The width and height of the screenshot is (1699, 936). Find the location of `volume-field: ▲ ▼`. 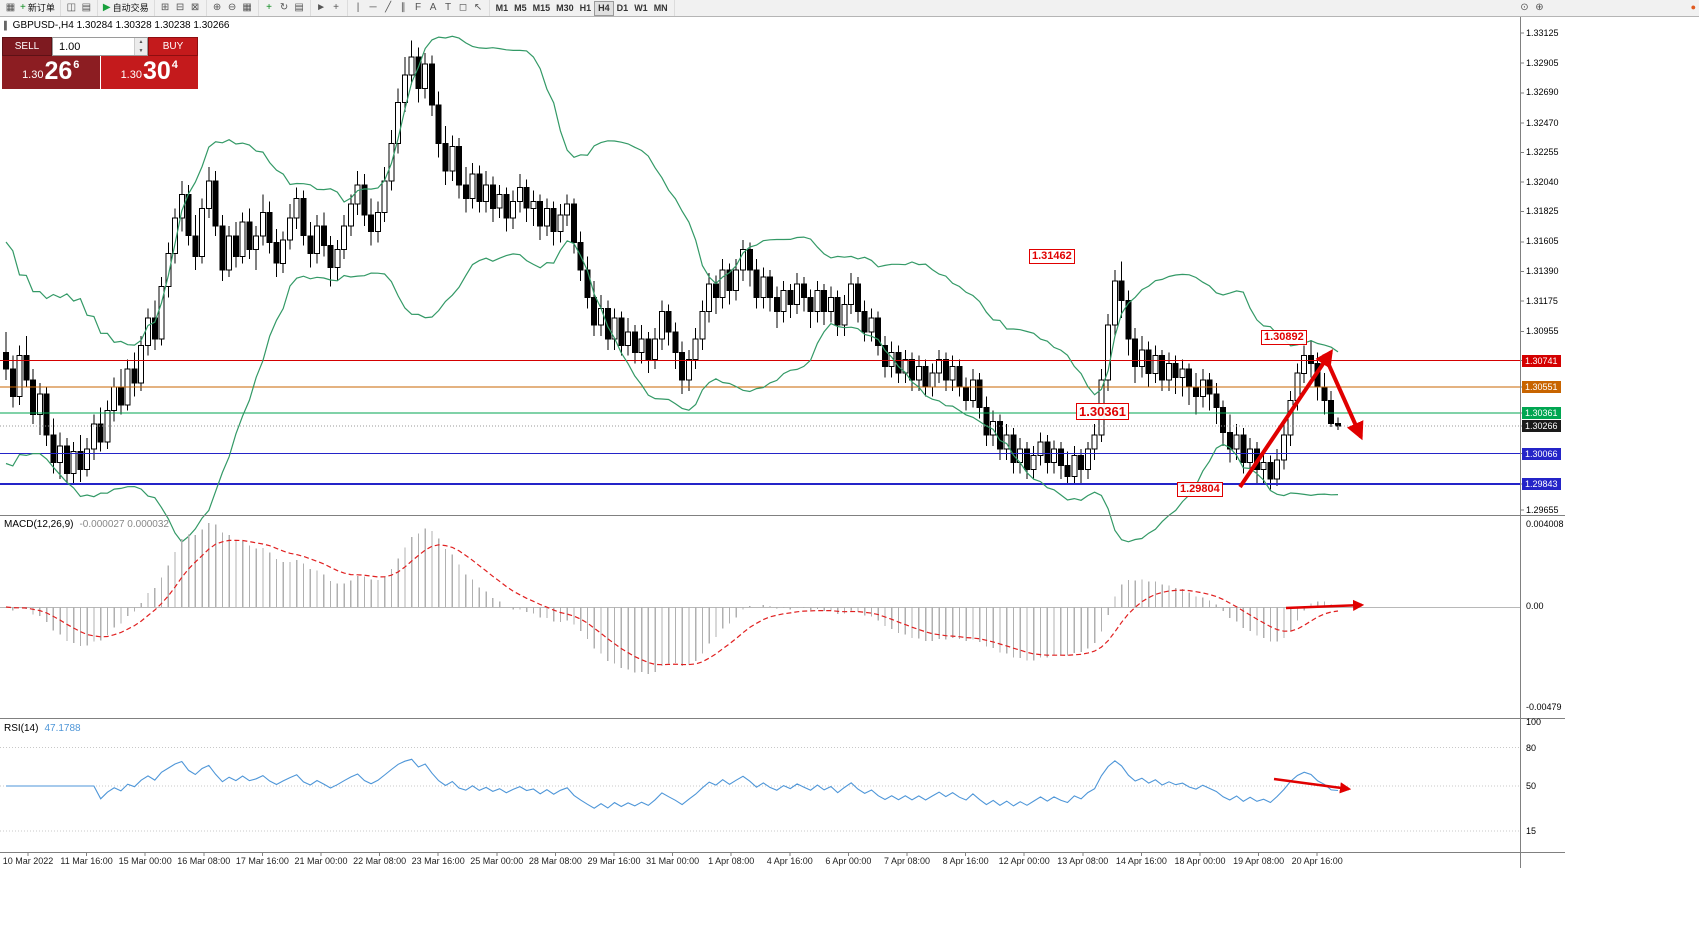

volume-field: ▲ ▼ is located at coordinates (100, 46).